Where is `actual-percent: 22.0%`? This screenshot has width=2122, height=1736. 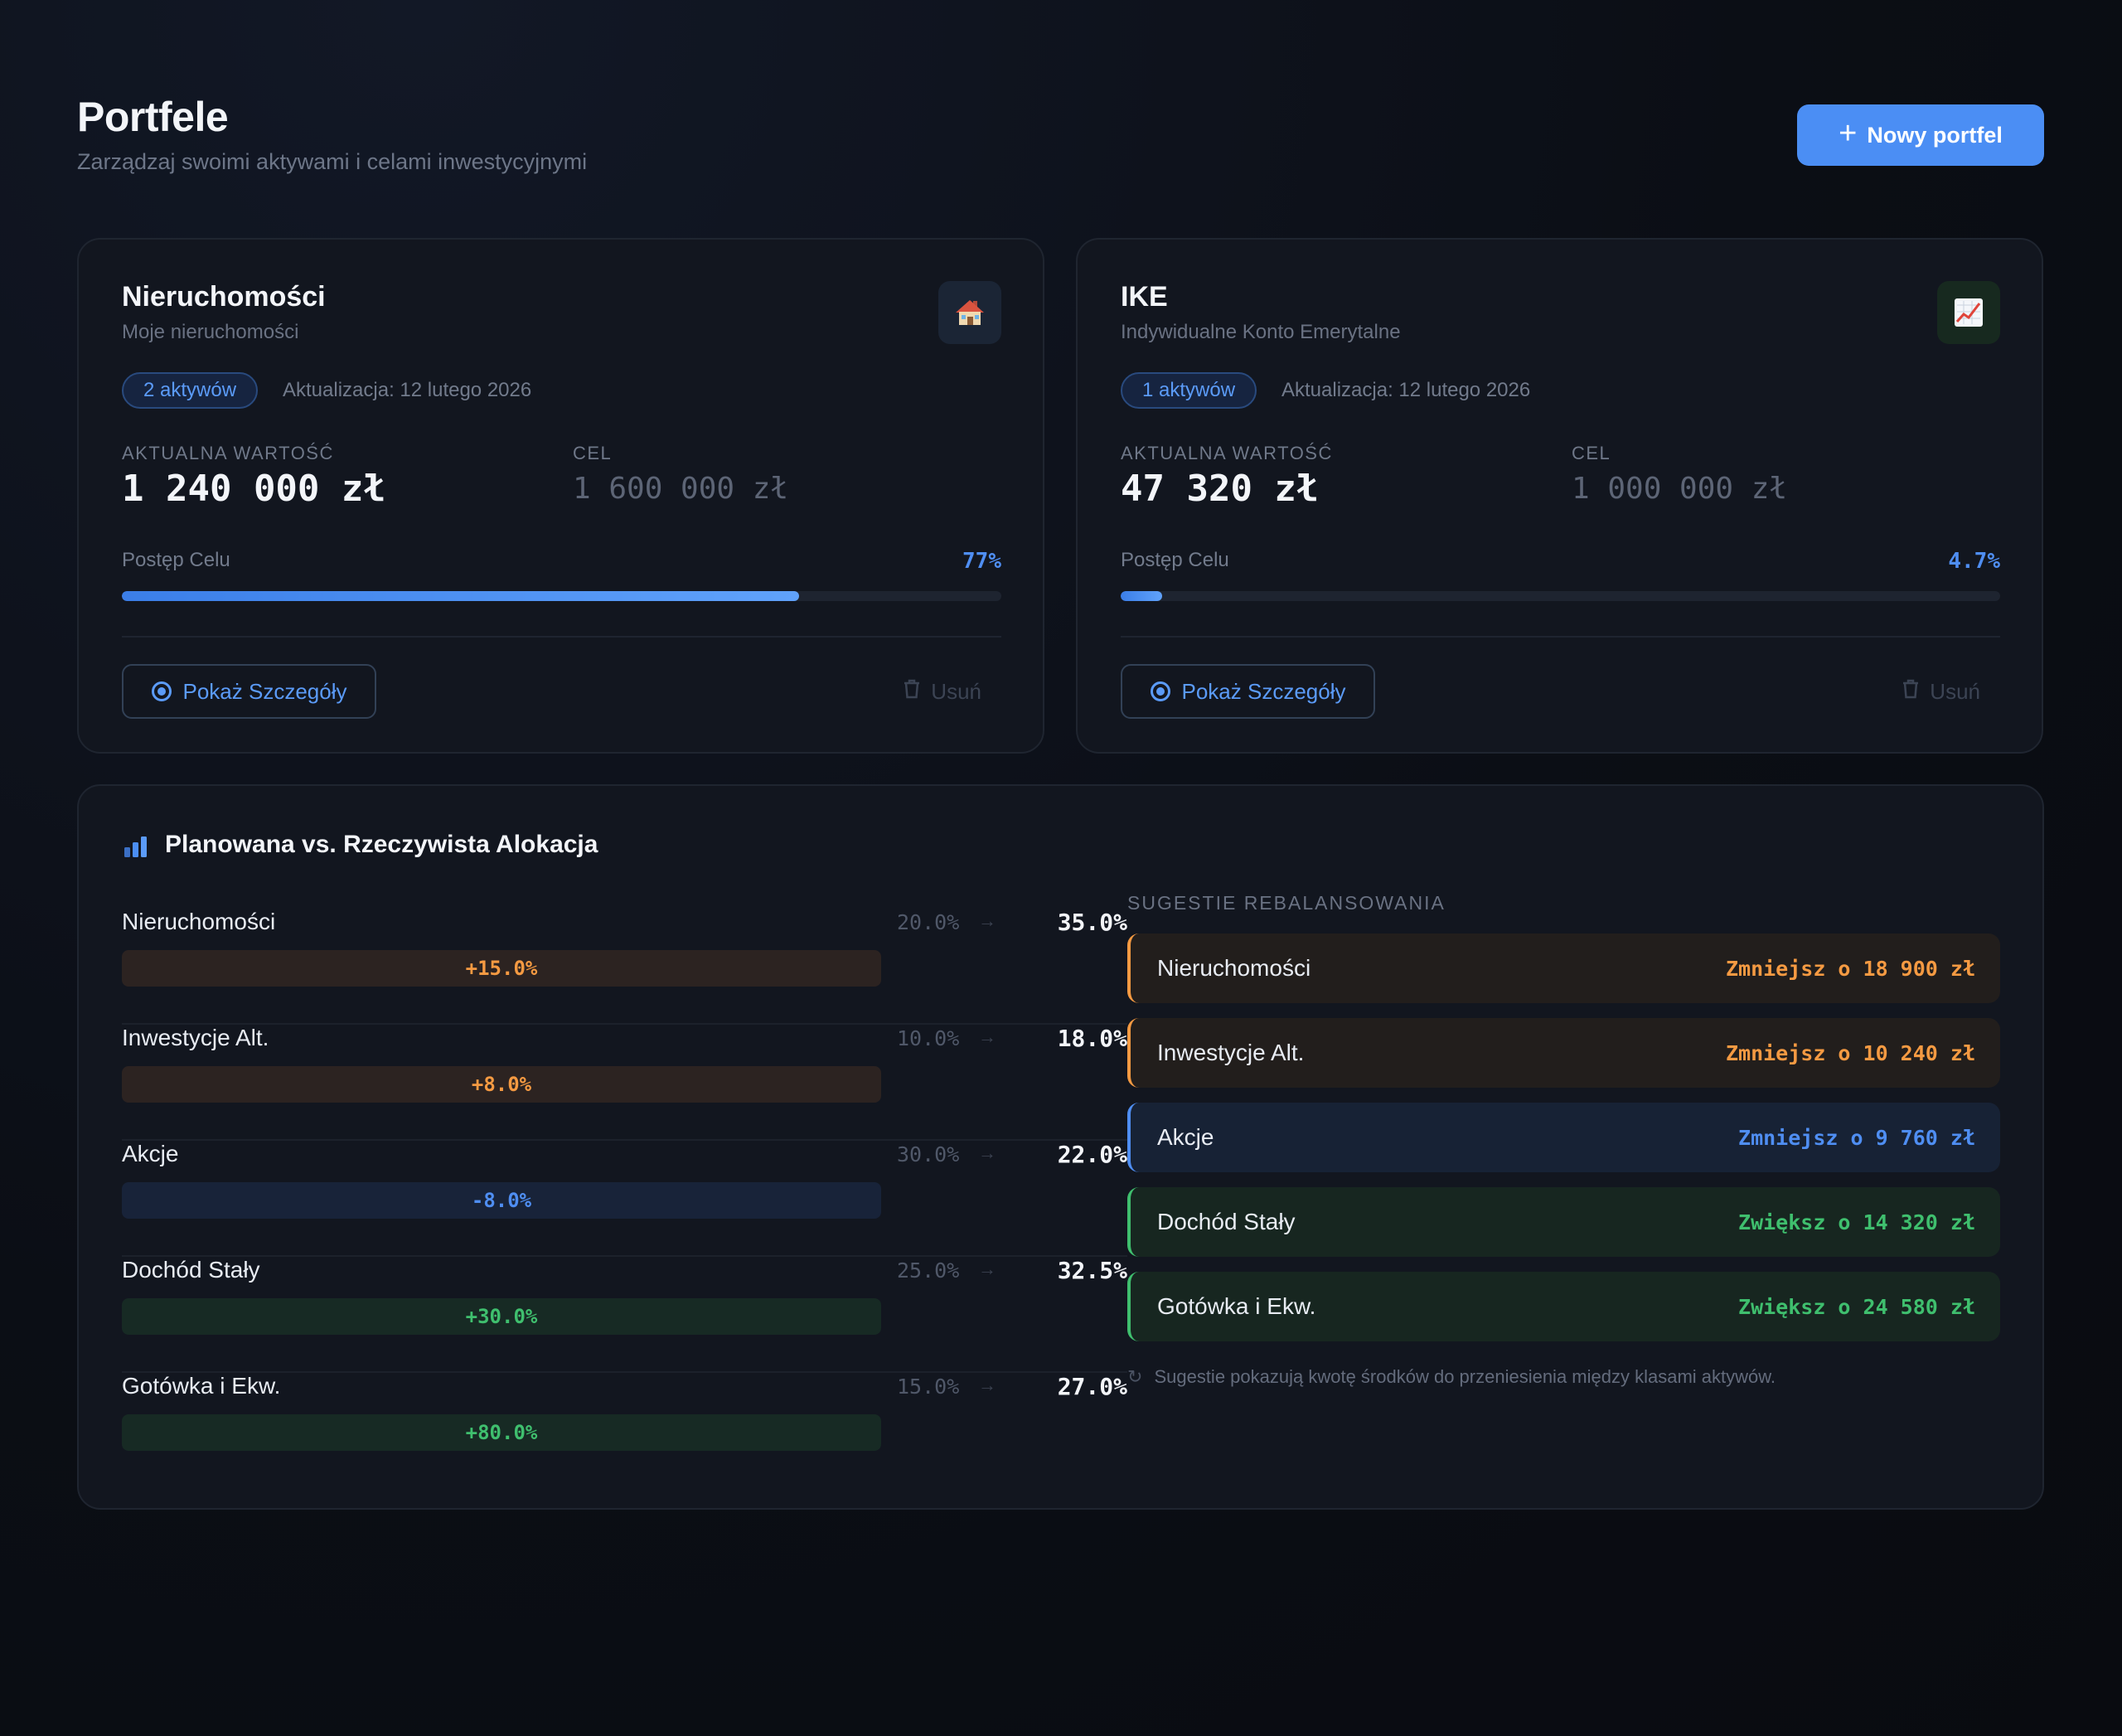 actual-percent: 22.0% is located at coordinates (1092, 1154).